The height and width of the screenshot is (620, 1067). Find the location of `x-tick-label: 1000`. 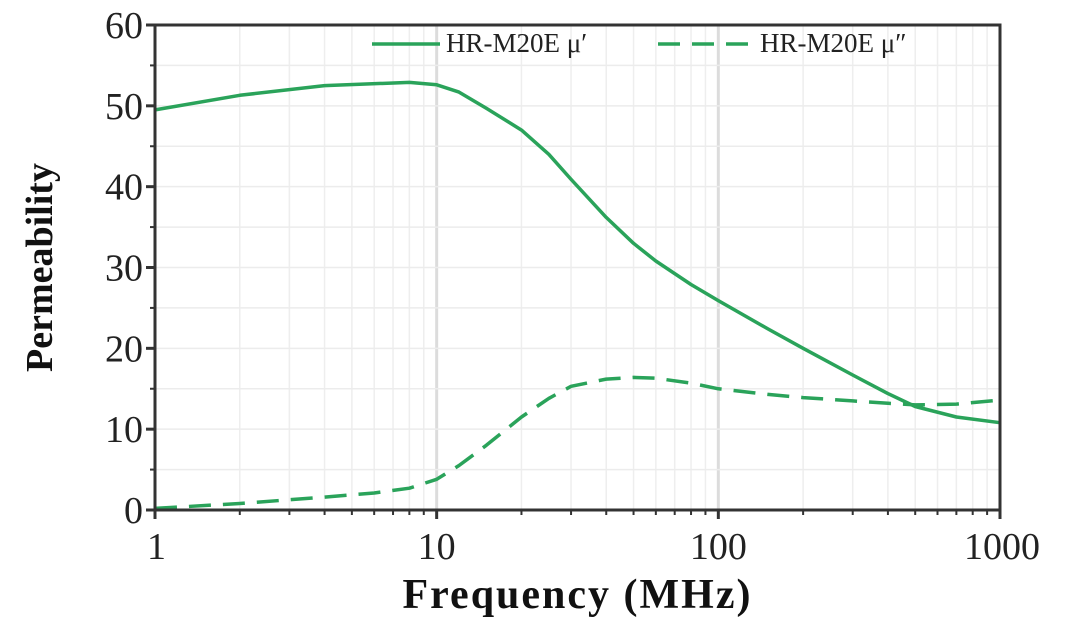

x-tick-label: 1000 is located at coordinates (1002, 547).